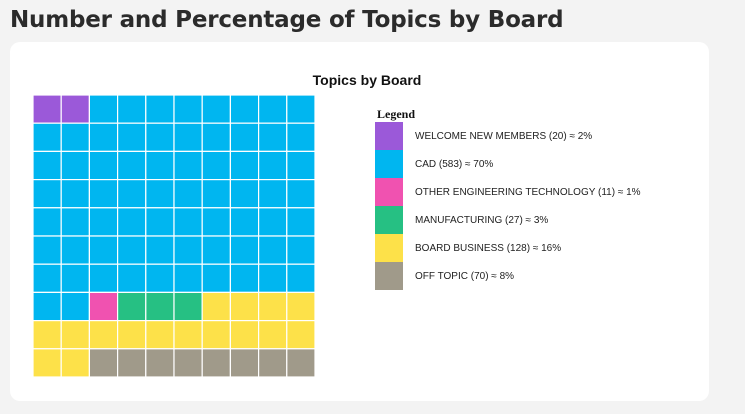 The width and height of the screenshot is (745, 414). What do you see at coordinates (504, 136) in the screenshot?
I see `legend-label: WELCOME NEW MEMBERS (20) ≈ 2%` at bounding box center [504, 136].